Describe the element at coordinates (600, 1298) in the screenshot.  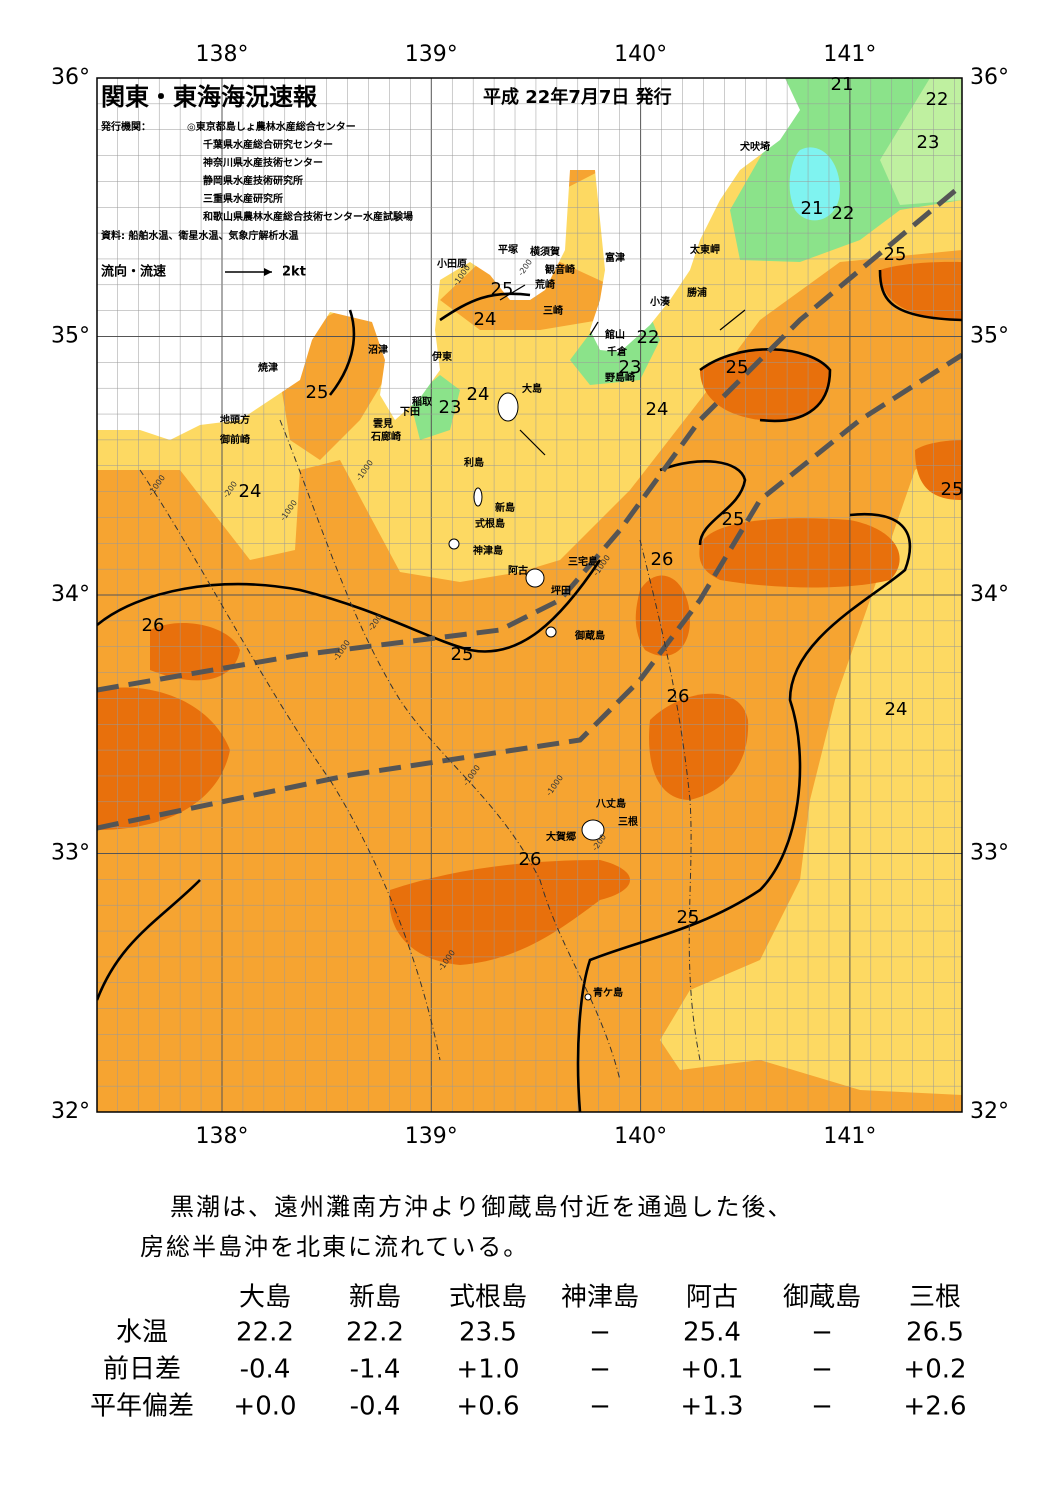
I see `table-header: 神津島` at that location.